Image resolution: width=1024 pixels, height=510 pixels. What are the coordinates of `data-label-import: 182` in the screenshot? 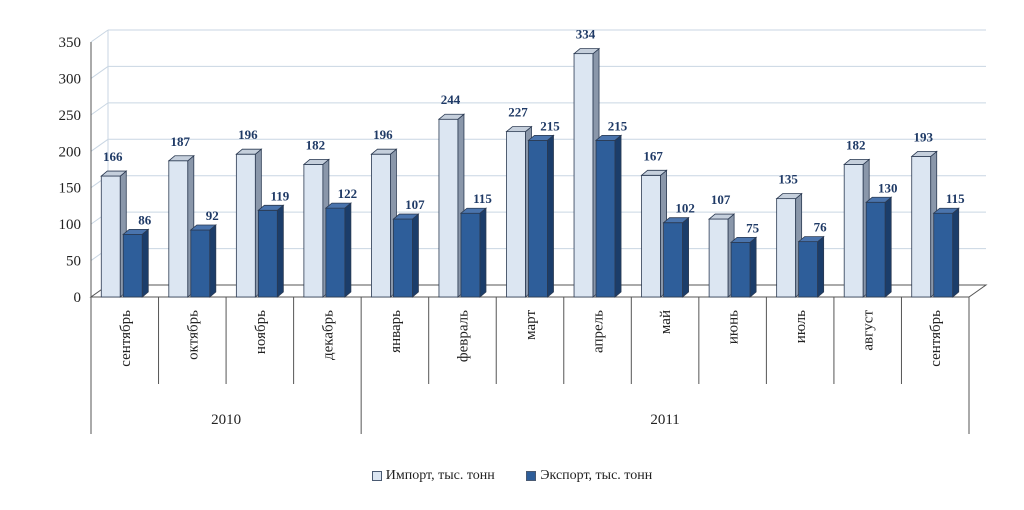 It's located at (856, 144).